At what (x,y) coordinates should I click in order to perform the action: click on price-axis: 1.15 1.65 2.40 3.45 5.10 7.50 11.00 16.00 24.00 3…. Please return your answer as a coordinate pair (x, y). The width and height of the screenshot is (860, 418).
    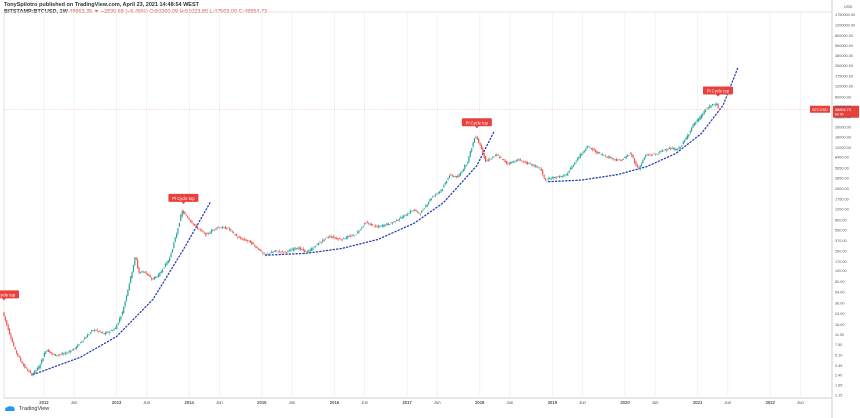
    Looking at the image, I should click on (845, 200).